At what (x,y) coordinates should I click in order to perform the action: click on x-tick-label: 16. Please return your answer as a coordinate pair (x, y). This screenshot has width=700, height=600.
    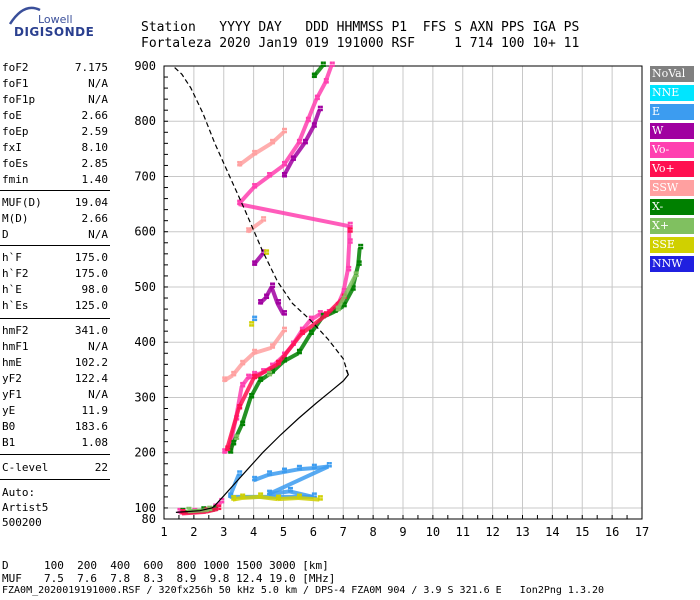
    Looking at the image, I should click on (612, 532).